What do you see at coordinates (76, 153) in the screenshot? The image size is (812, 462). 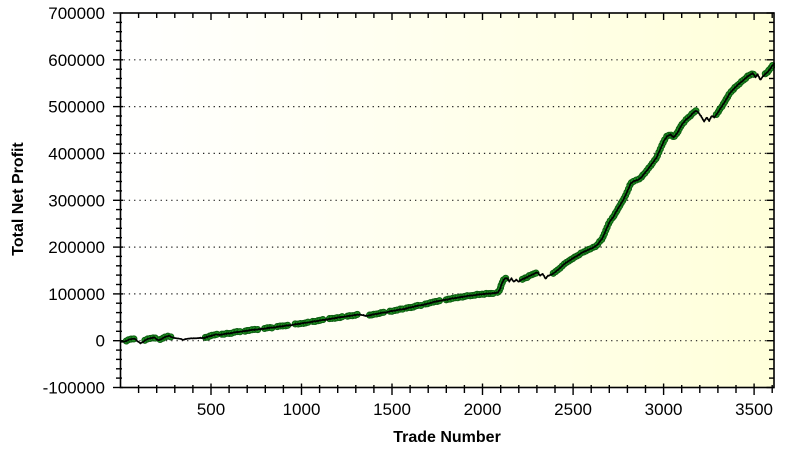 I see `svg-text: 400000` at bounding box center [76, 153].